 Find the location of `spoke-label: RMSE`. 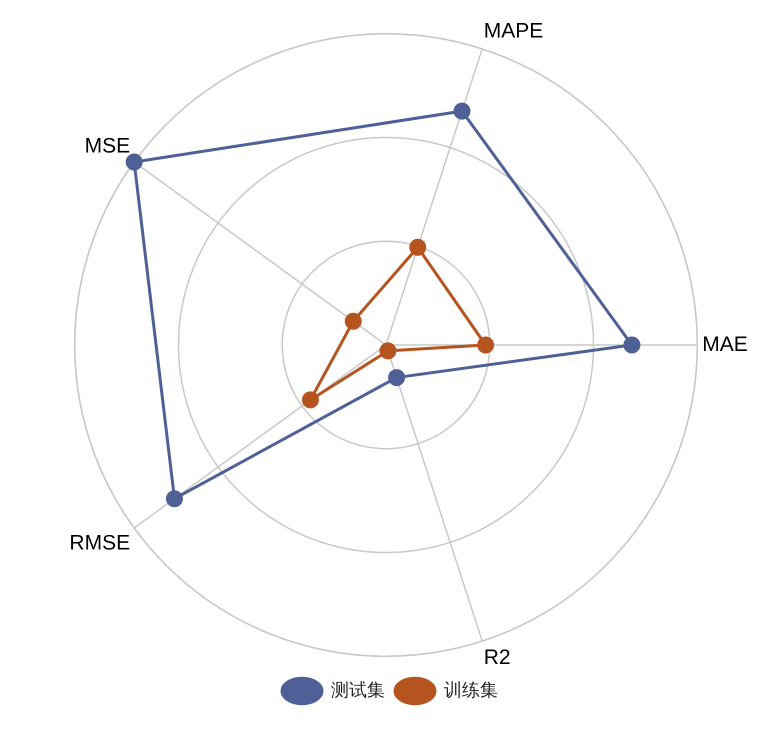

spoke-label: RMSE is located at coordinates (99, 542).